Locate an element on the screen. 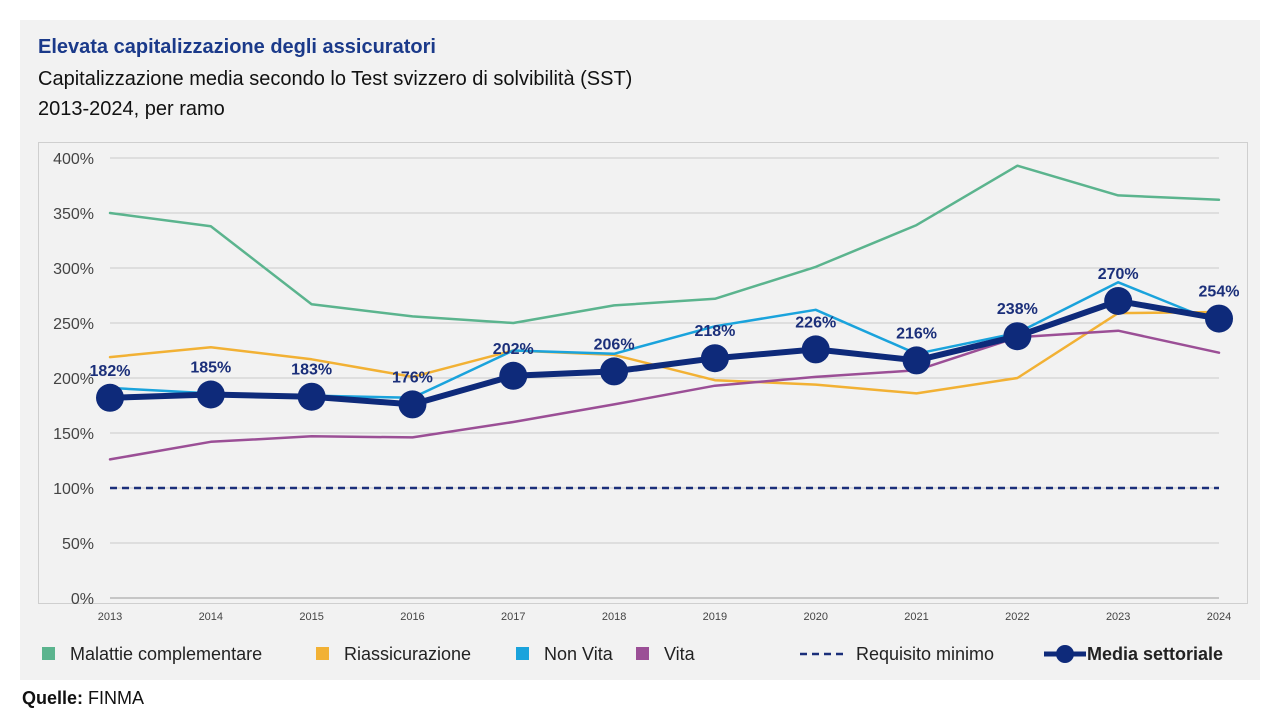  x-tick-label: 2014 is located at coordinates (211, 617).